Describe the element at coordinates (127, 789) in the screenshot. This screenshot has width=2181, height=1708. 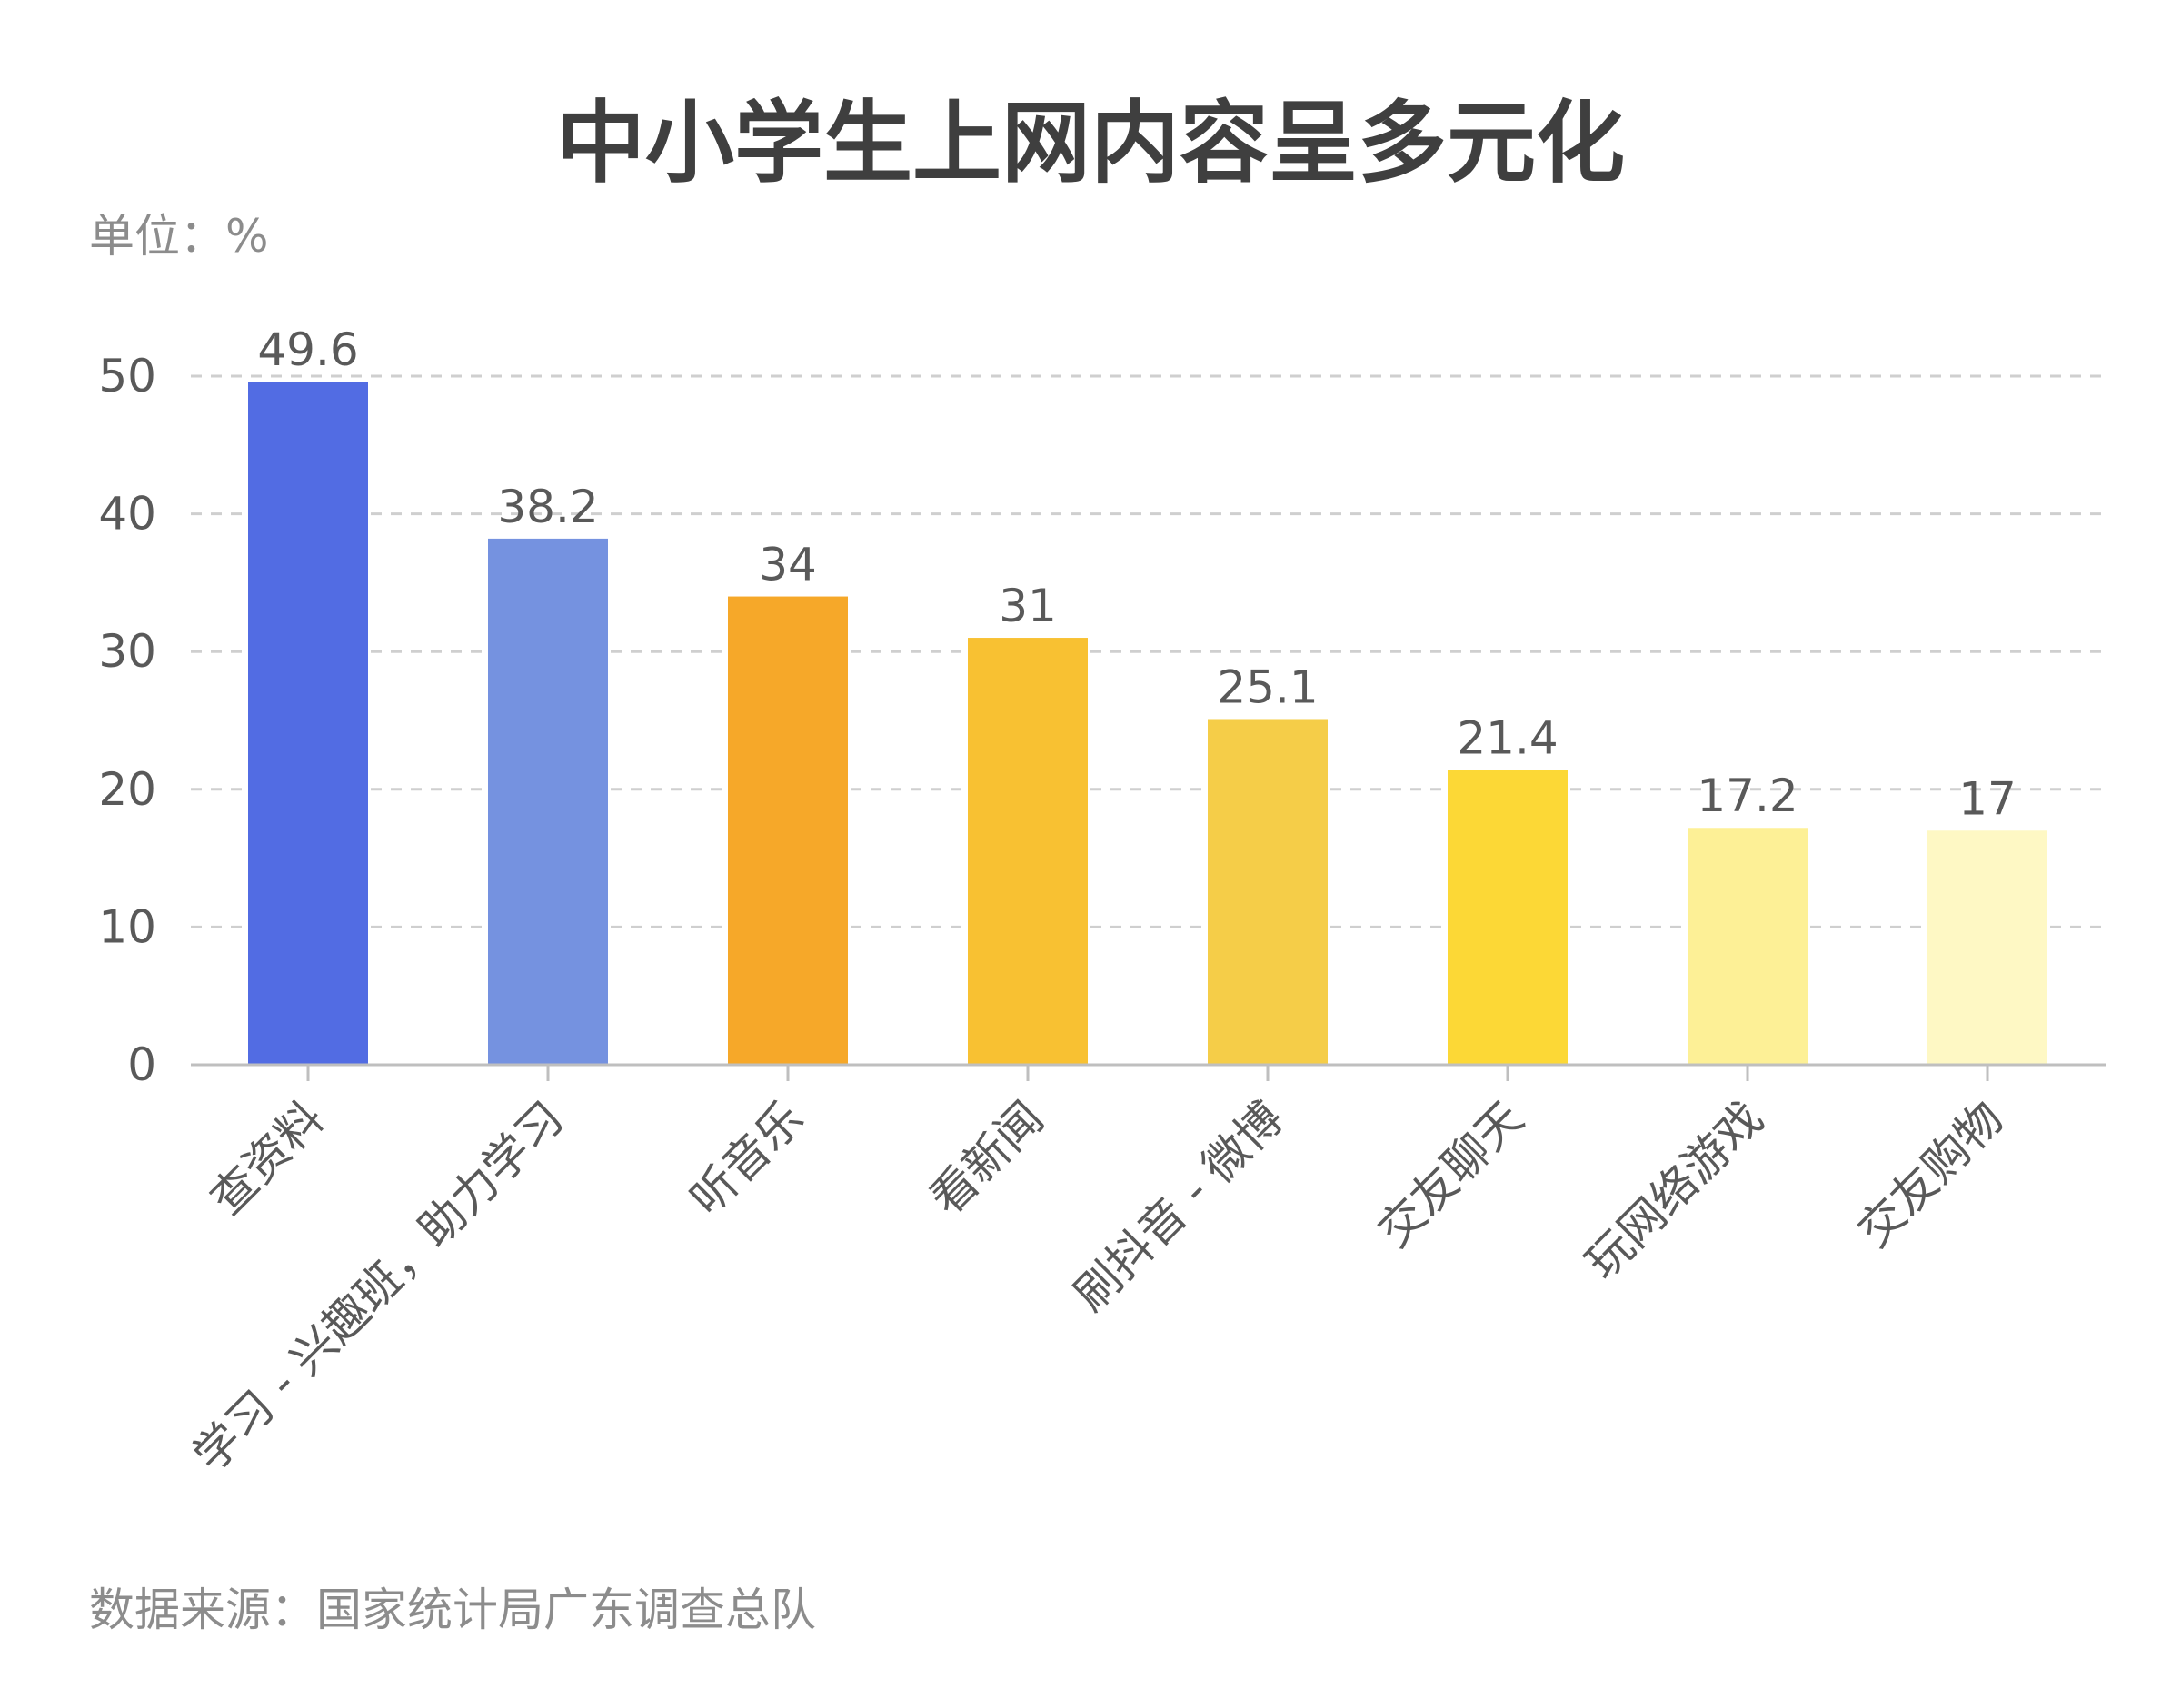
I see `y-tick-label: 20` at that location.